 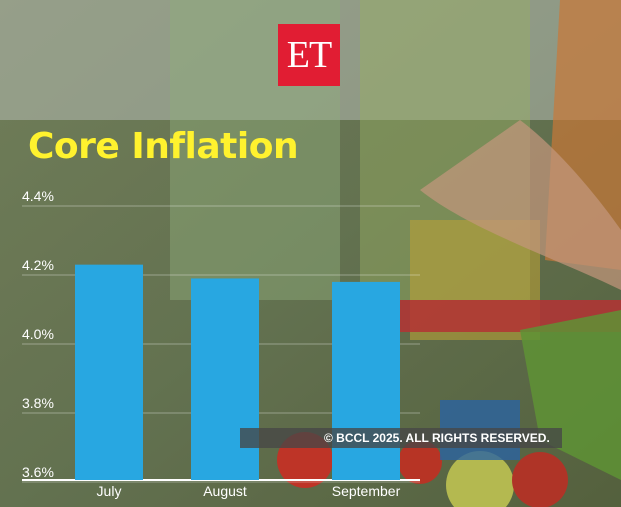 I want to click on y-tick-labels: 3.6% 3.8% 4.0% 4.2% 4.4%, so click(x=38, y=334).